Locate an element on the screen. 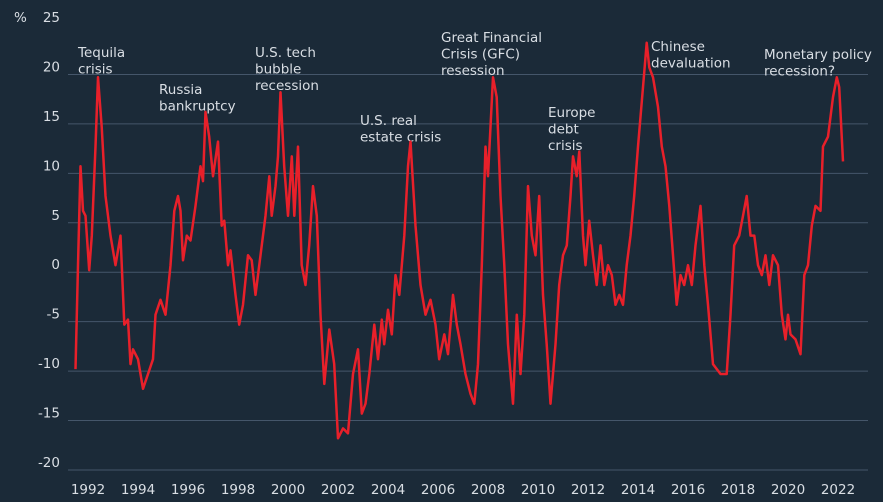 This screenshot has width=883, height=502. x-tick-label: 2006 is located at coordinates (438, 490).